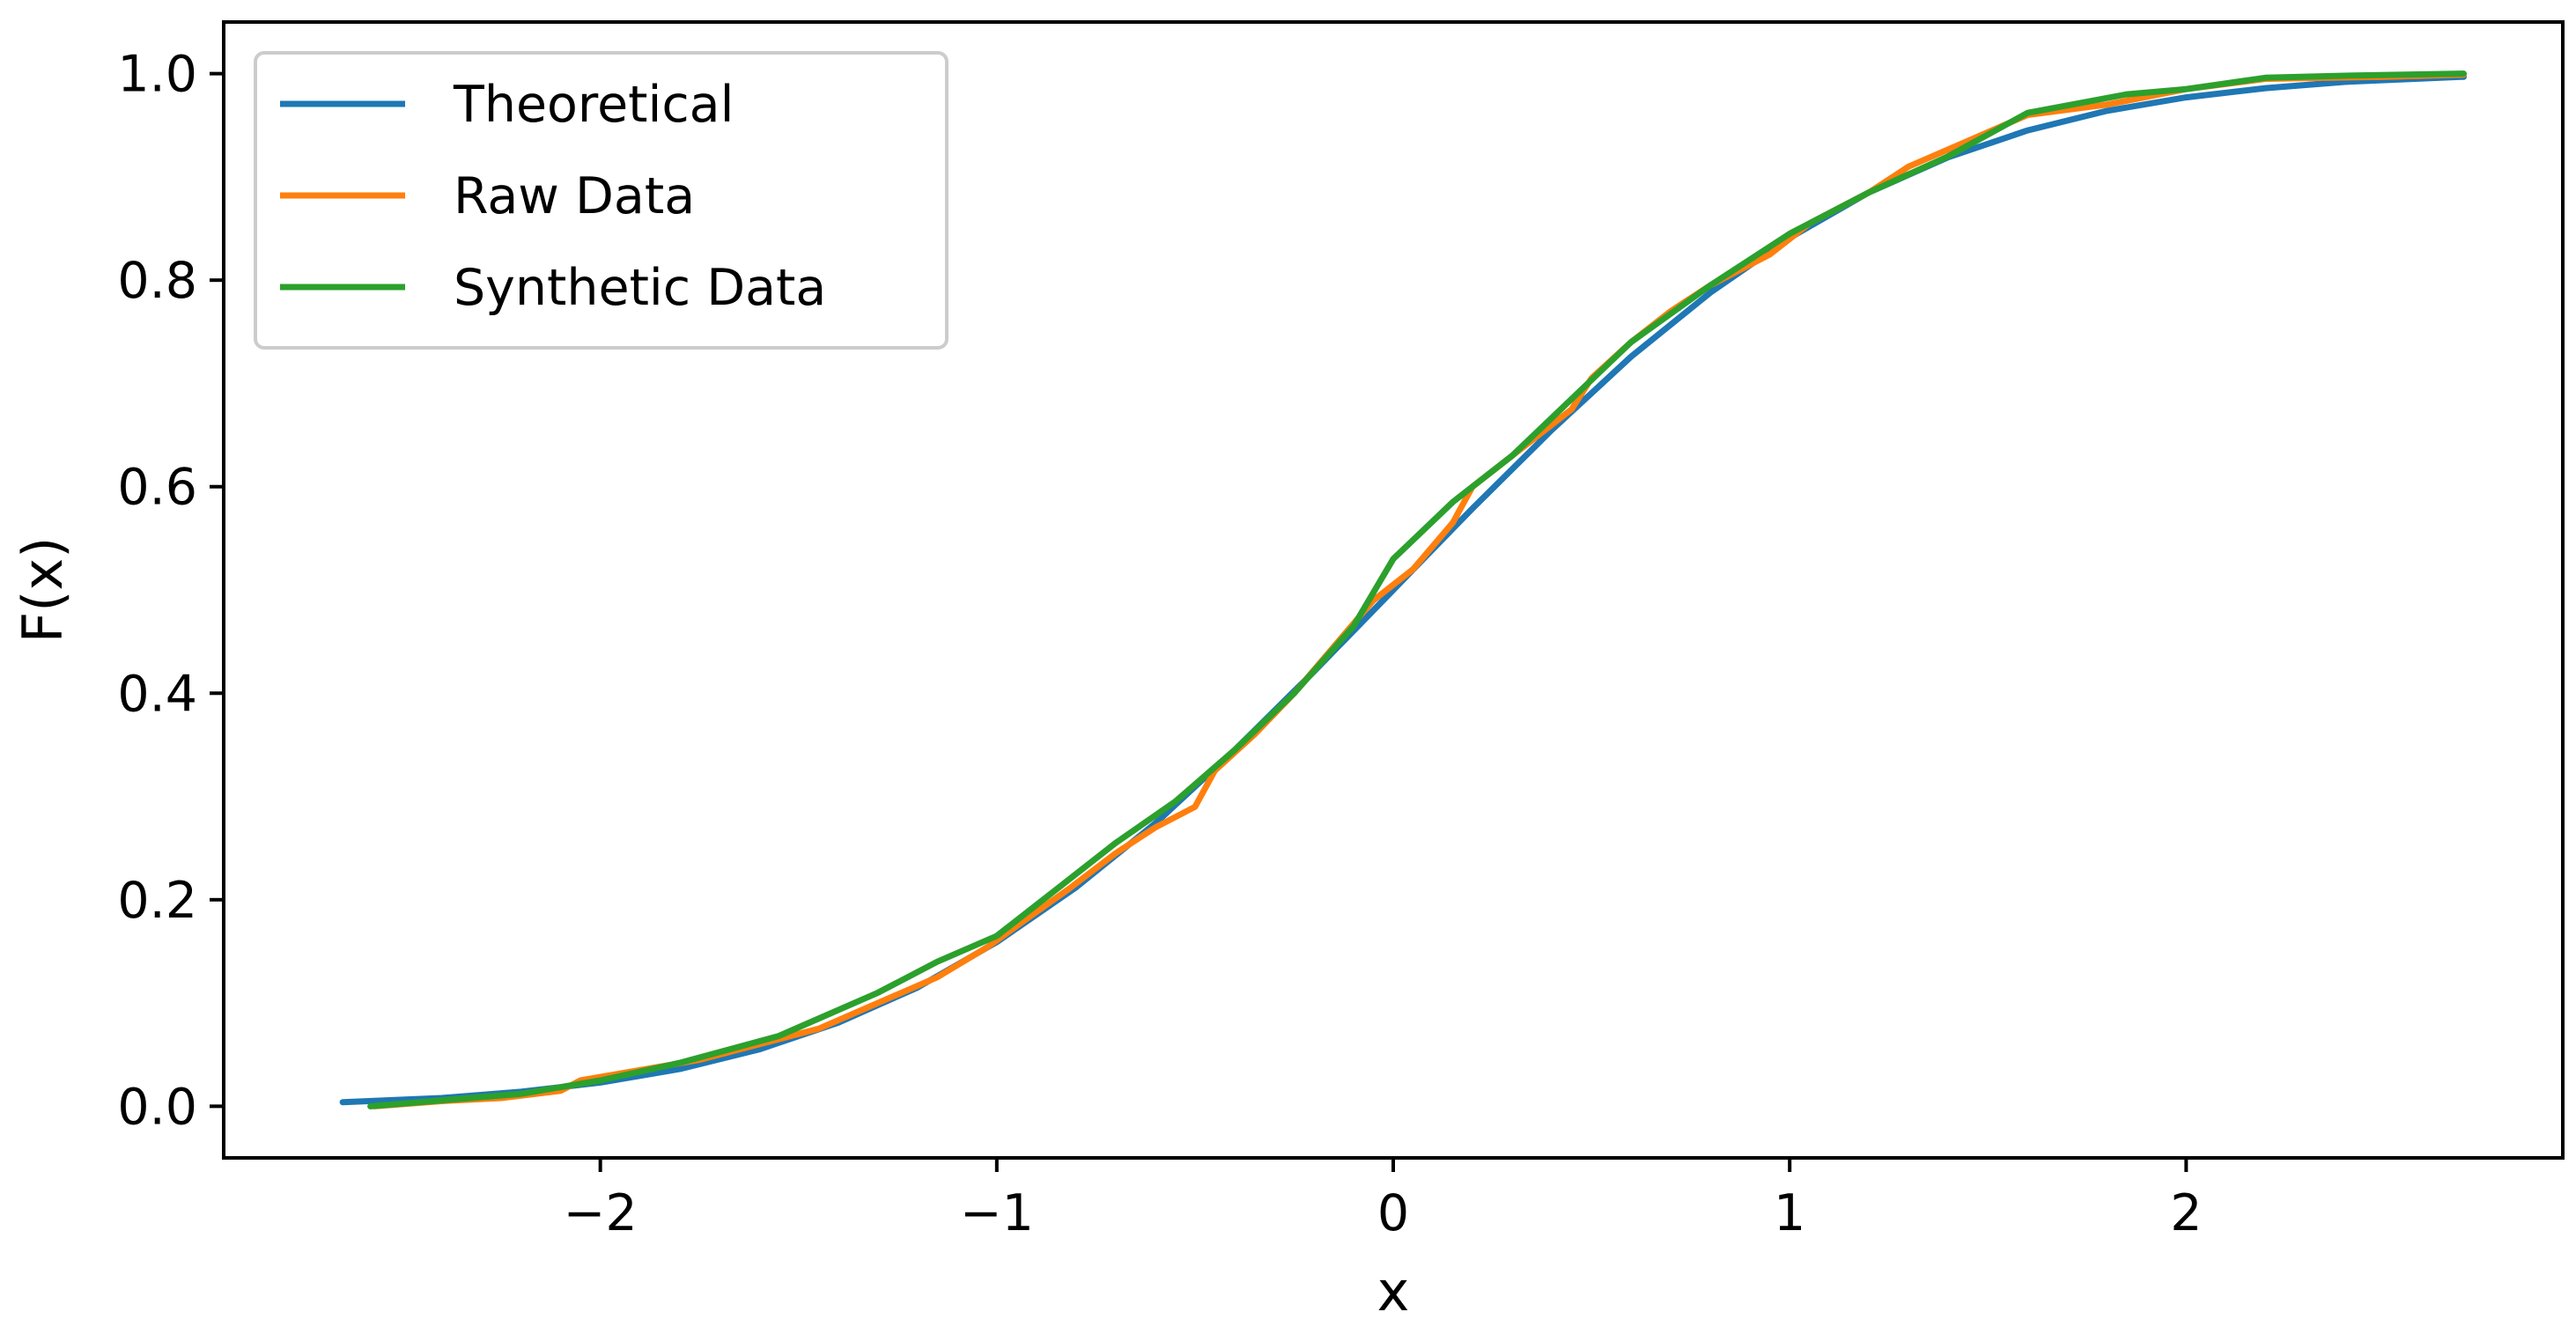  I want to click on x-tick-label: 1, so click(1789, 1213).